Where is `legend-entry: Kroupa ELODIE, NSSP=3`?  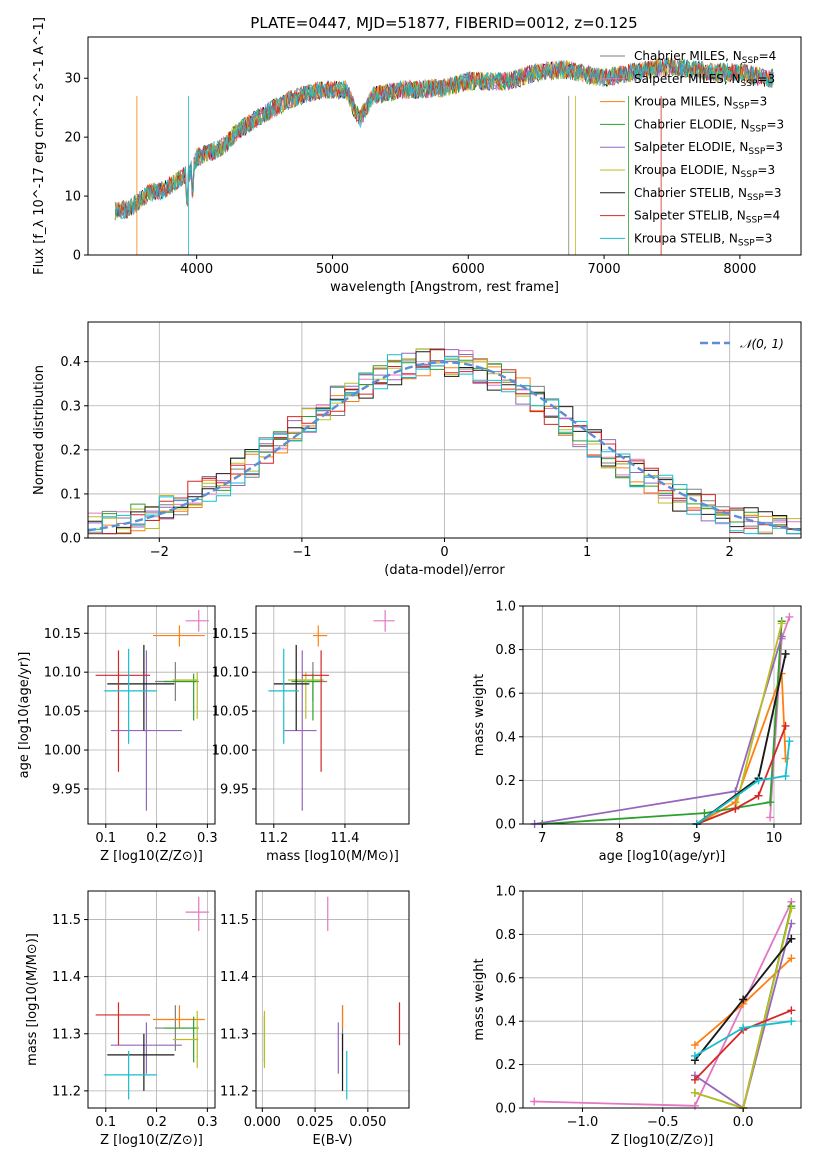 legend-entry: Kroupa ELODIE, NSSP=3 is located at coordinates (704, 171).